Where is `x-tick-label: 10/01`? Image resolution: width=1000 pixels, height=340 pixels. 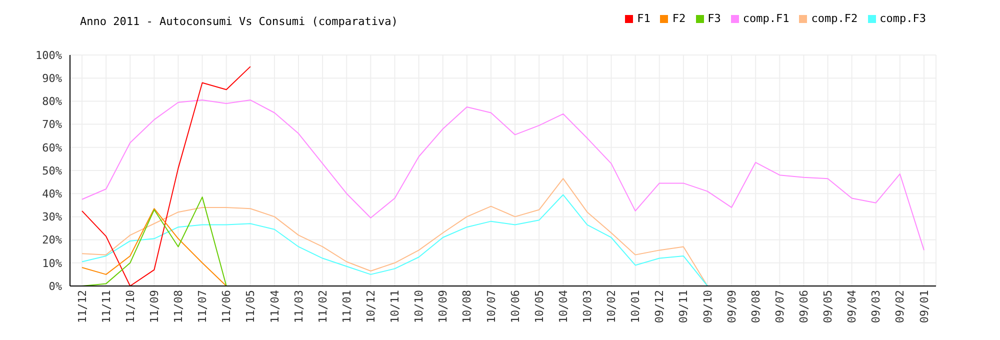 x-tick-label: 10/01 is located at coordinates (635, 307).